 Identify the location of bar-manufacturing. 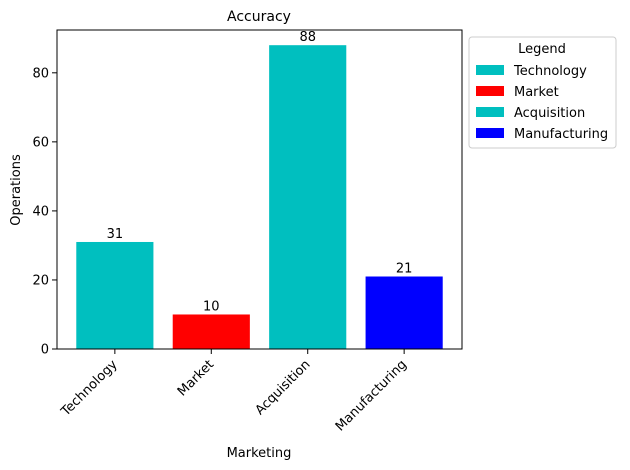
(404, 312).